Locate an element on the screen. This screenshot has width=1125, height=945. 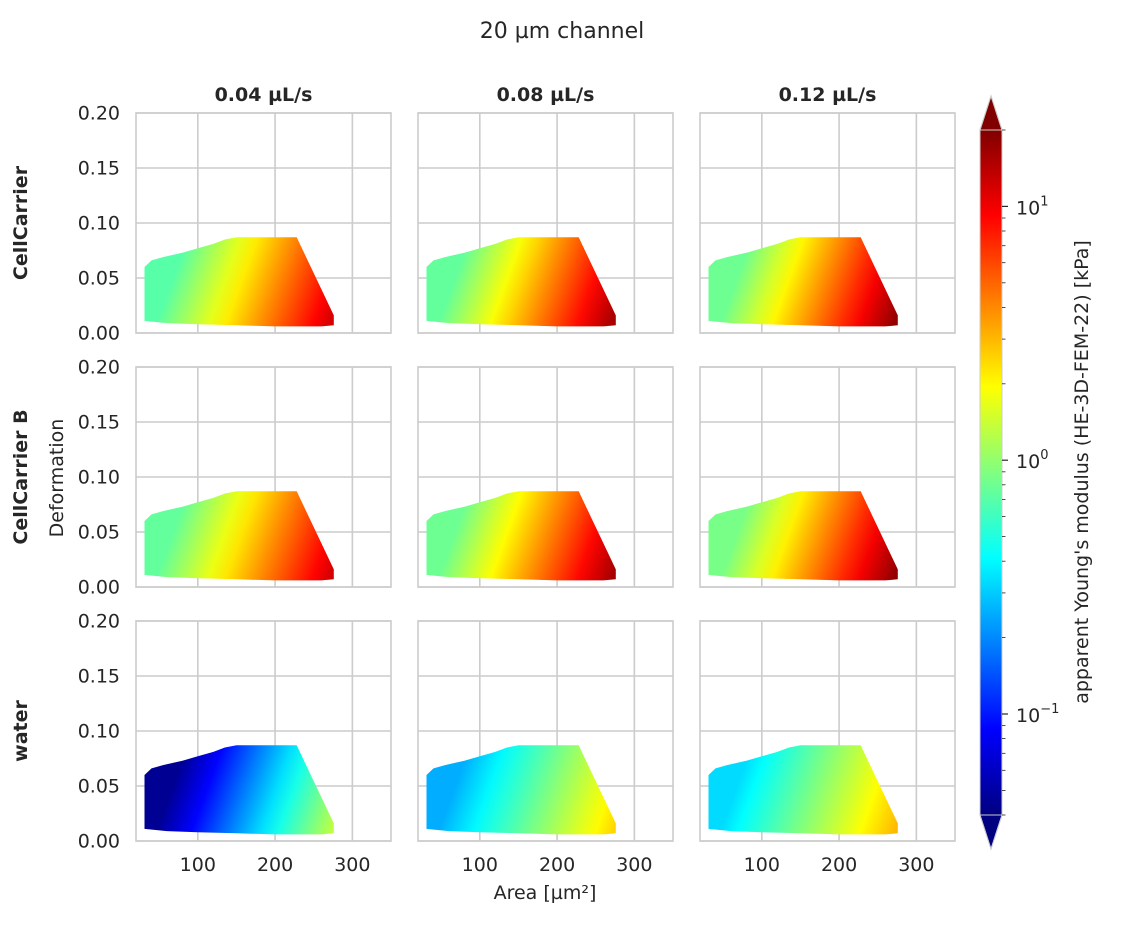
row-title: CellCarrier B is located at coordinates (21, 476).